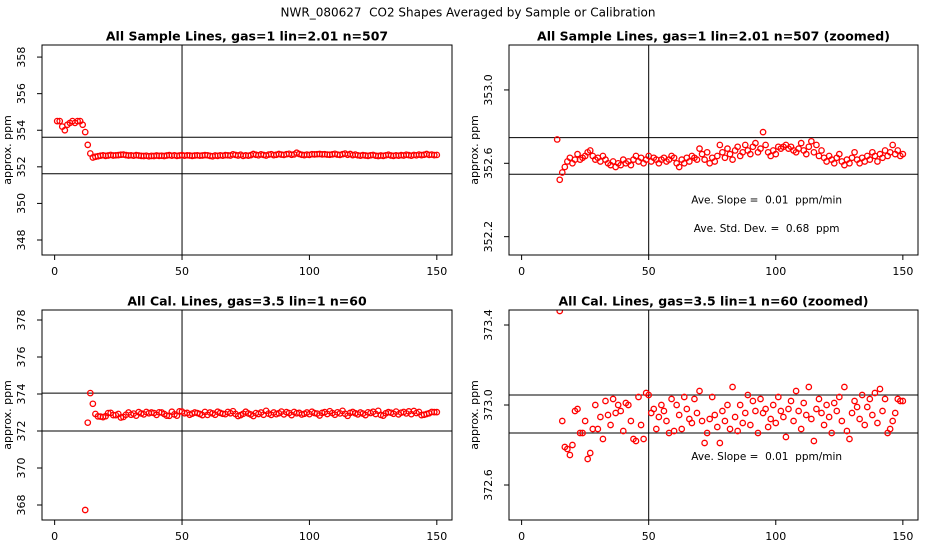  I want to click on x-tick-label: 0, so click(521, 535).